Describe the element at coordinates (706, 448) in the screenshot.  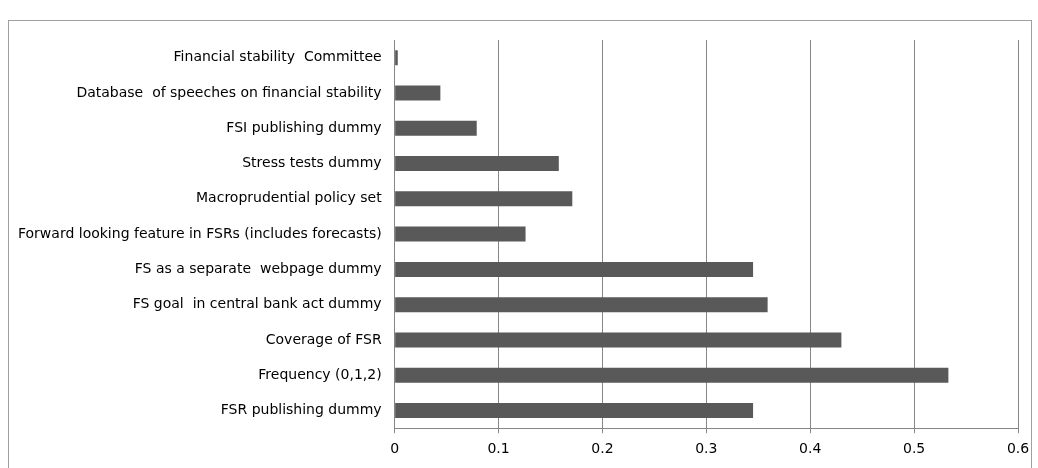
I see `x-tick-label: 0.3` at that location.